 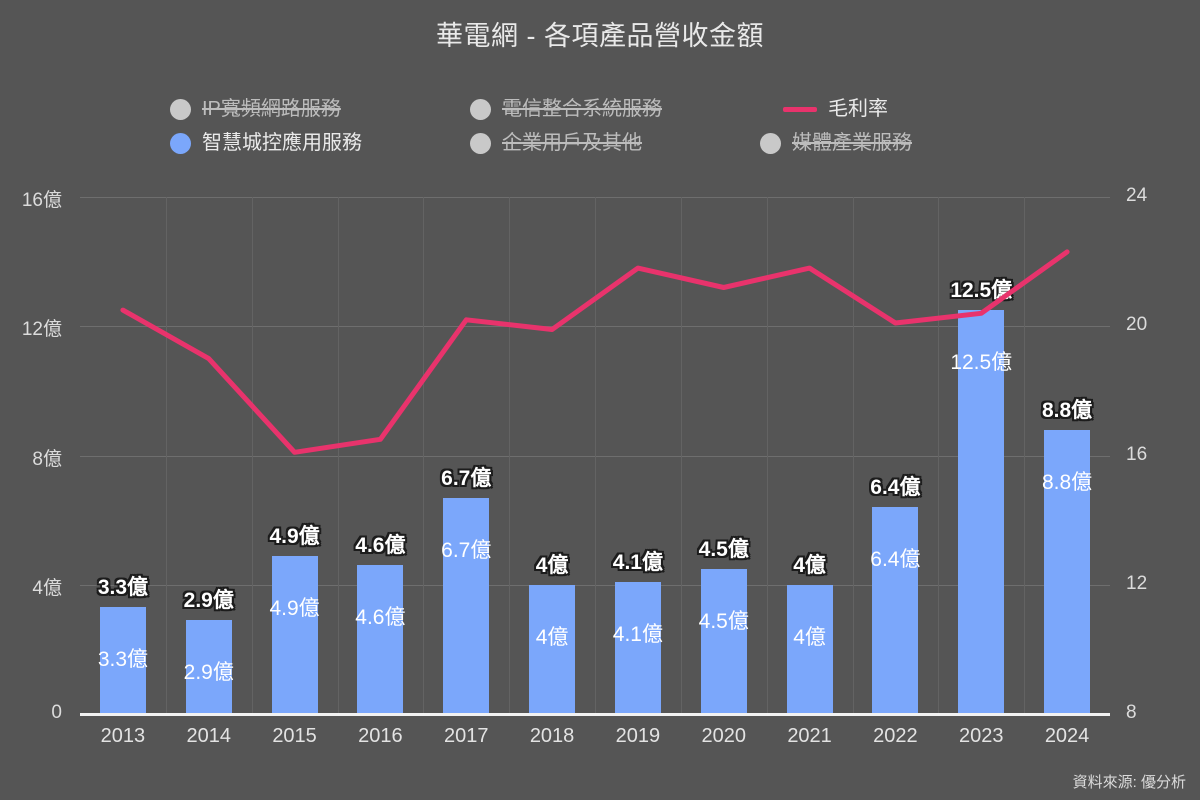 I want to click on x-axis-tick-2017: 2017, so click(x=466, y=736).